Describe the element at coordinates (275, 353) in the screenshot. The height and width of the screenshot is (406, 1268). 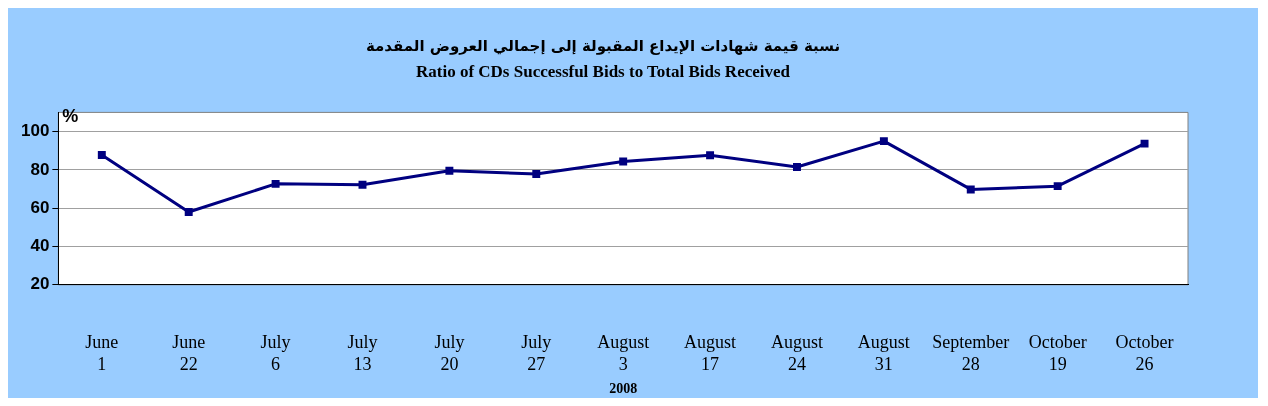
I see `x-tick-label: July 6` at that location.